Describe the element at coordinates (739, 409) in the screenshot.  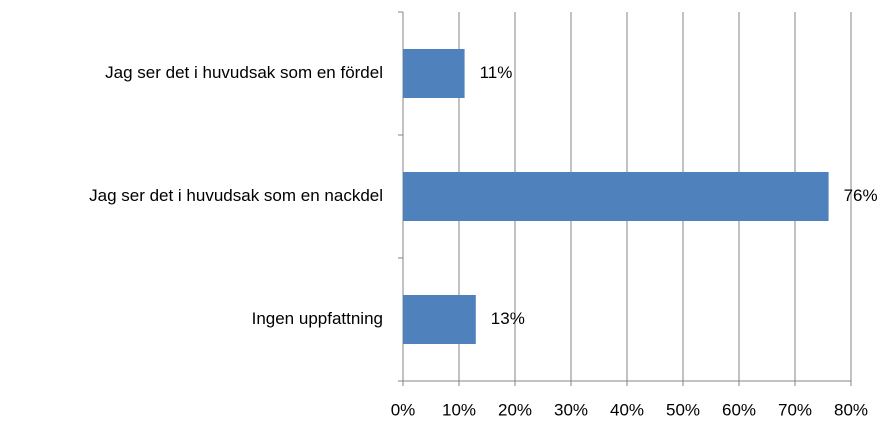
I see `x-tick-label: 60%` at that location.